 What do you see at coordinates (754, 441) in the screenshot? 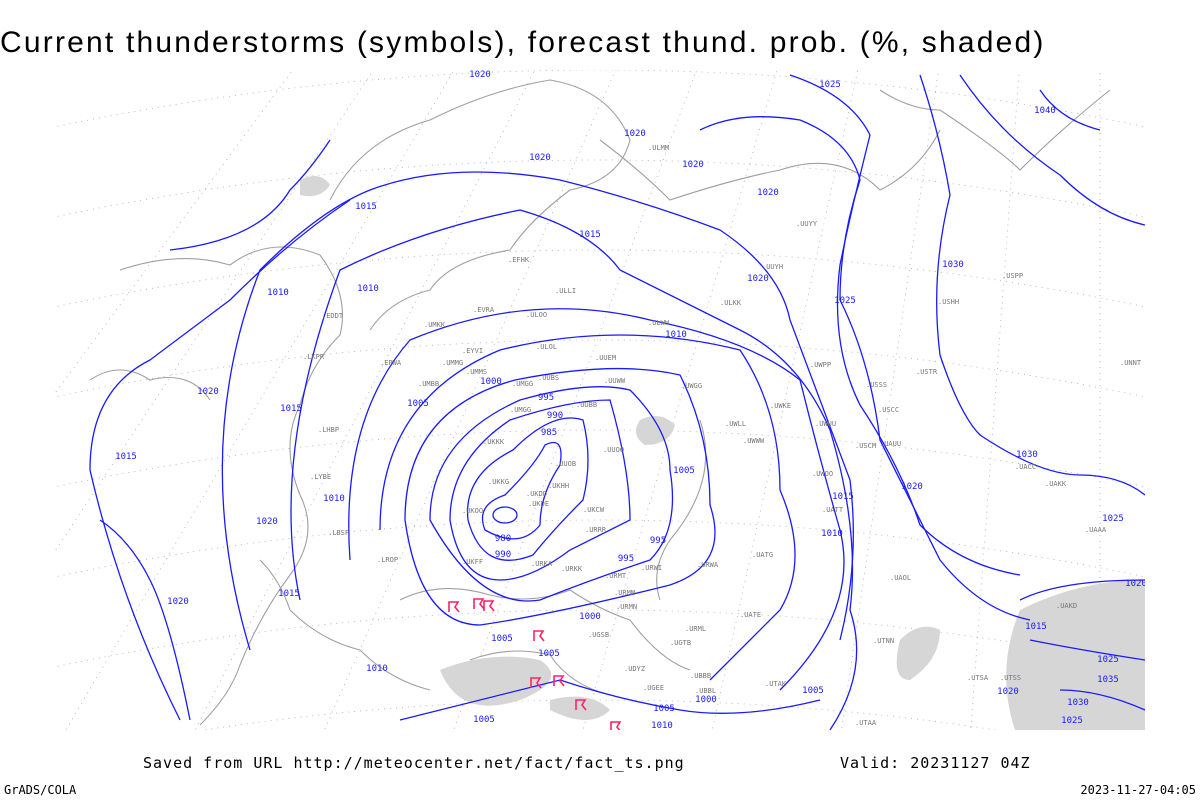
I see `station-label: .UWWW` at bounding box center [754, 441].